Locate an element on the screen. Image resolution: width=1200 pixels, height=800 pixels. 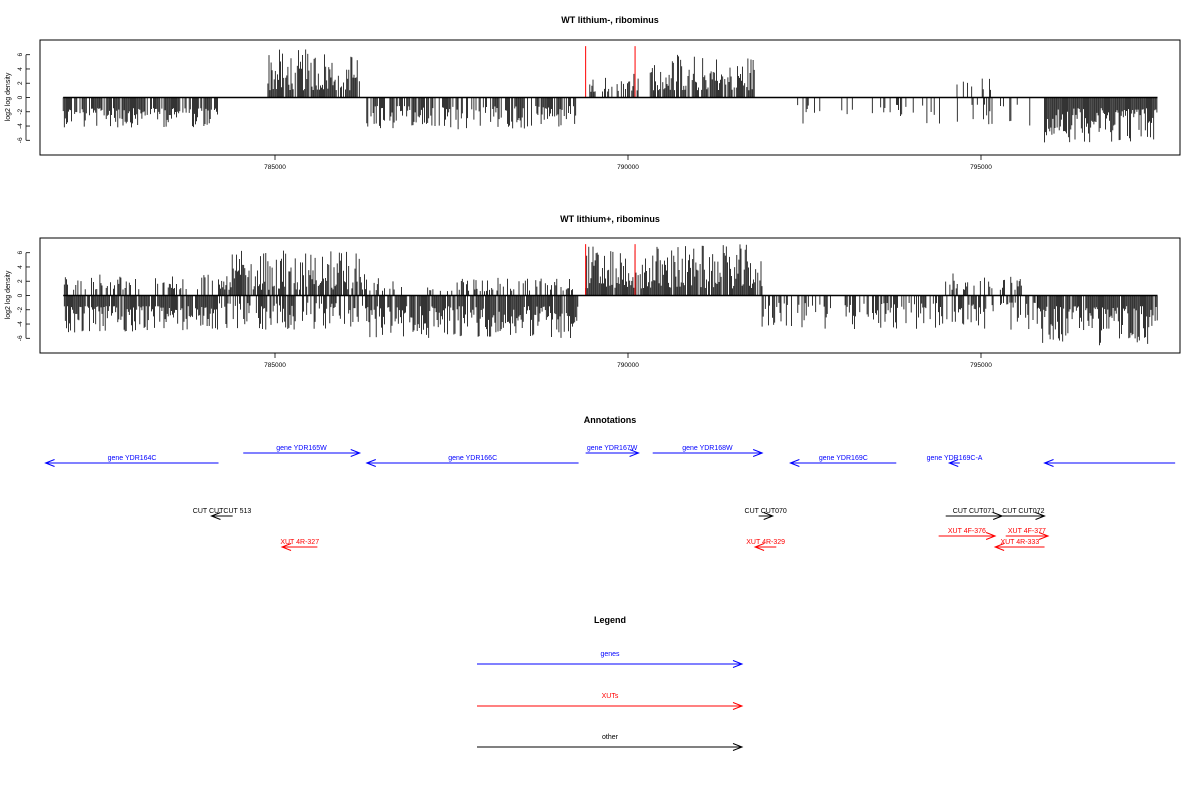
panel-1-frame is located at coordinates (610, 97).